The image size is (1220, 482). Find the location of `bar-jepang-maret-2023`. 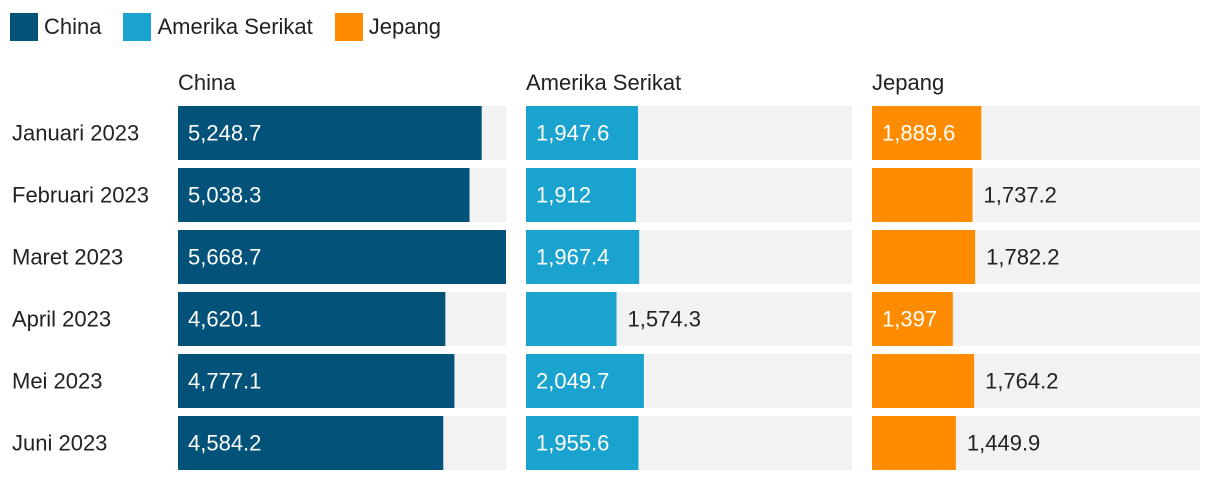

bar-jepang-maret-2023 is located at coordinates (924, 257).